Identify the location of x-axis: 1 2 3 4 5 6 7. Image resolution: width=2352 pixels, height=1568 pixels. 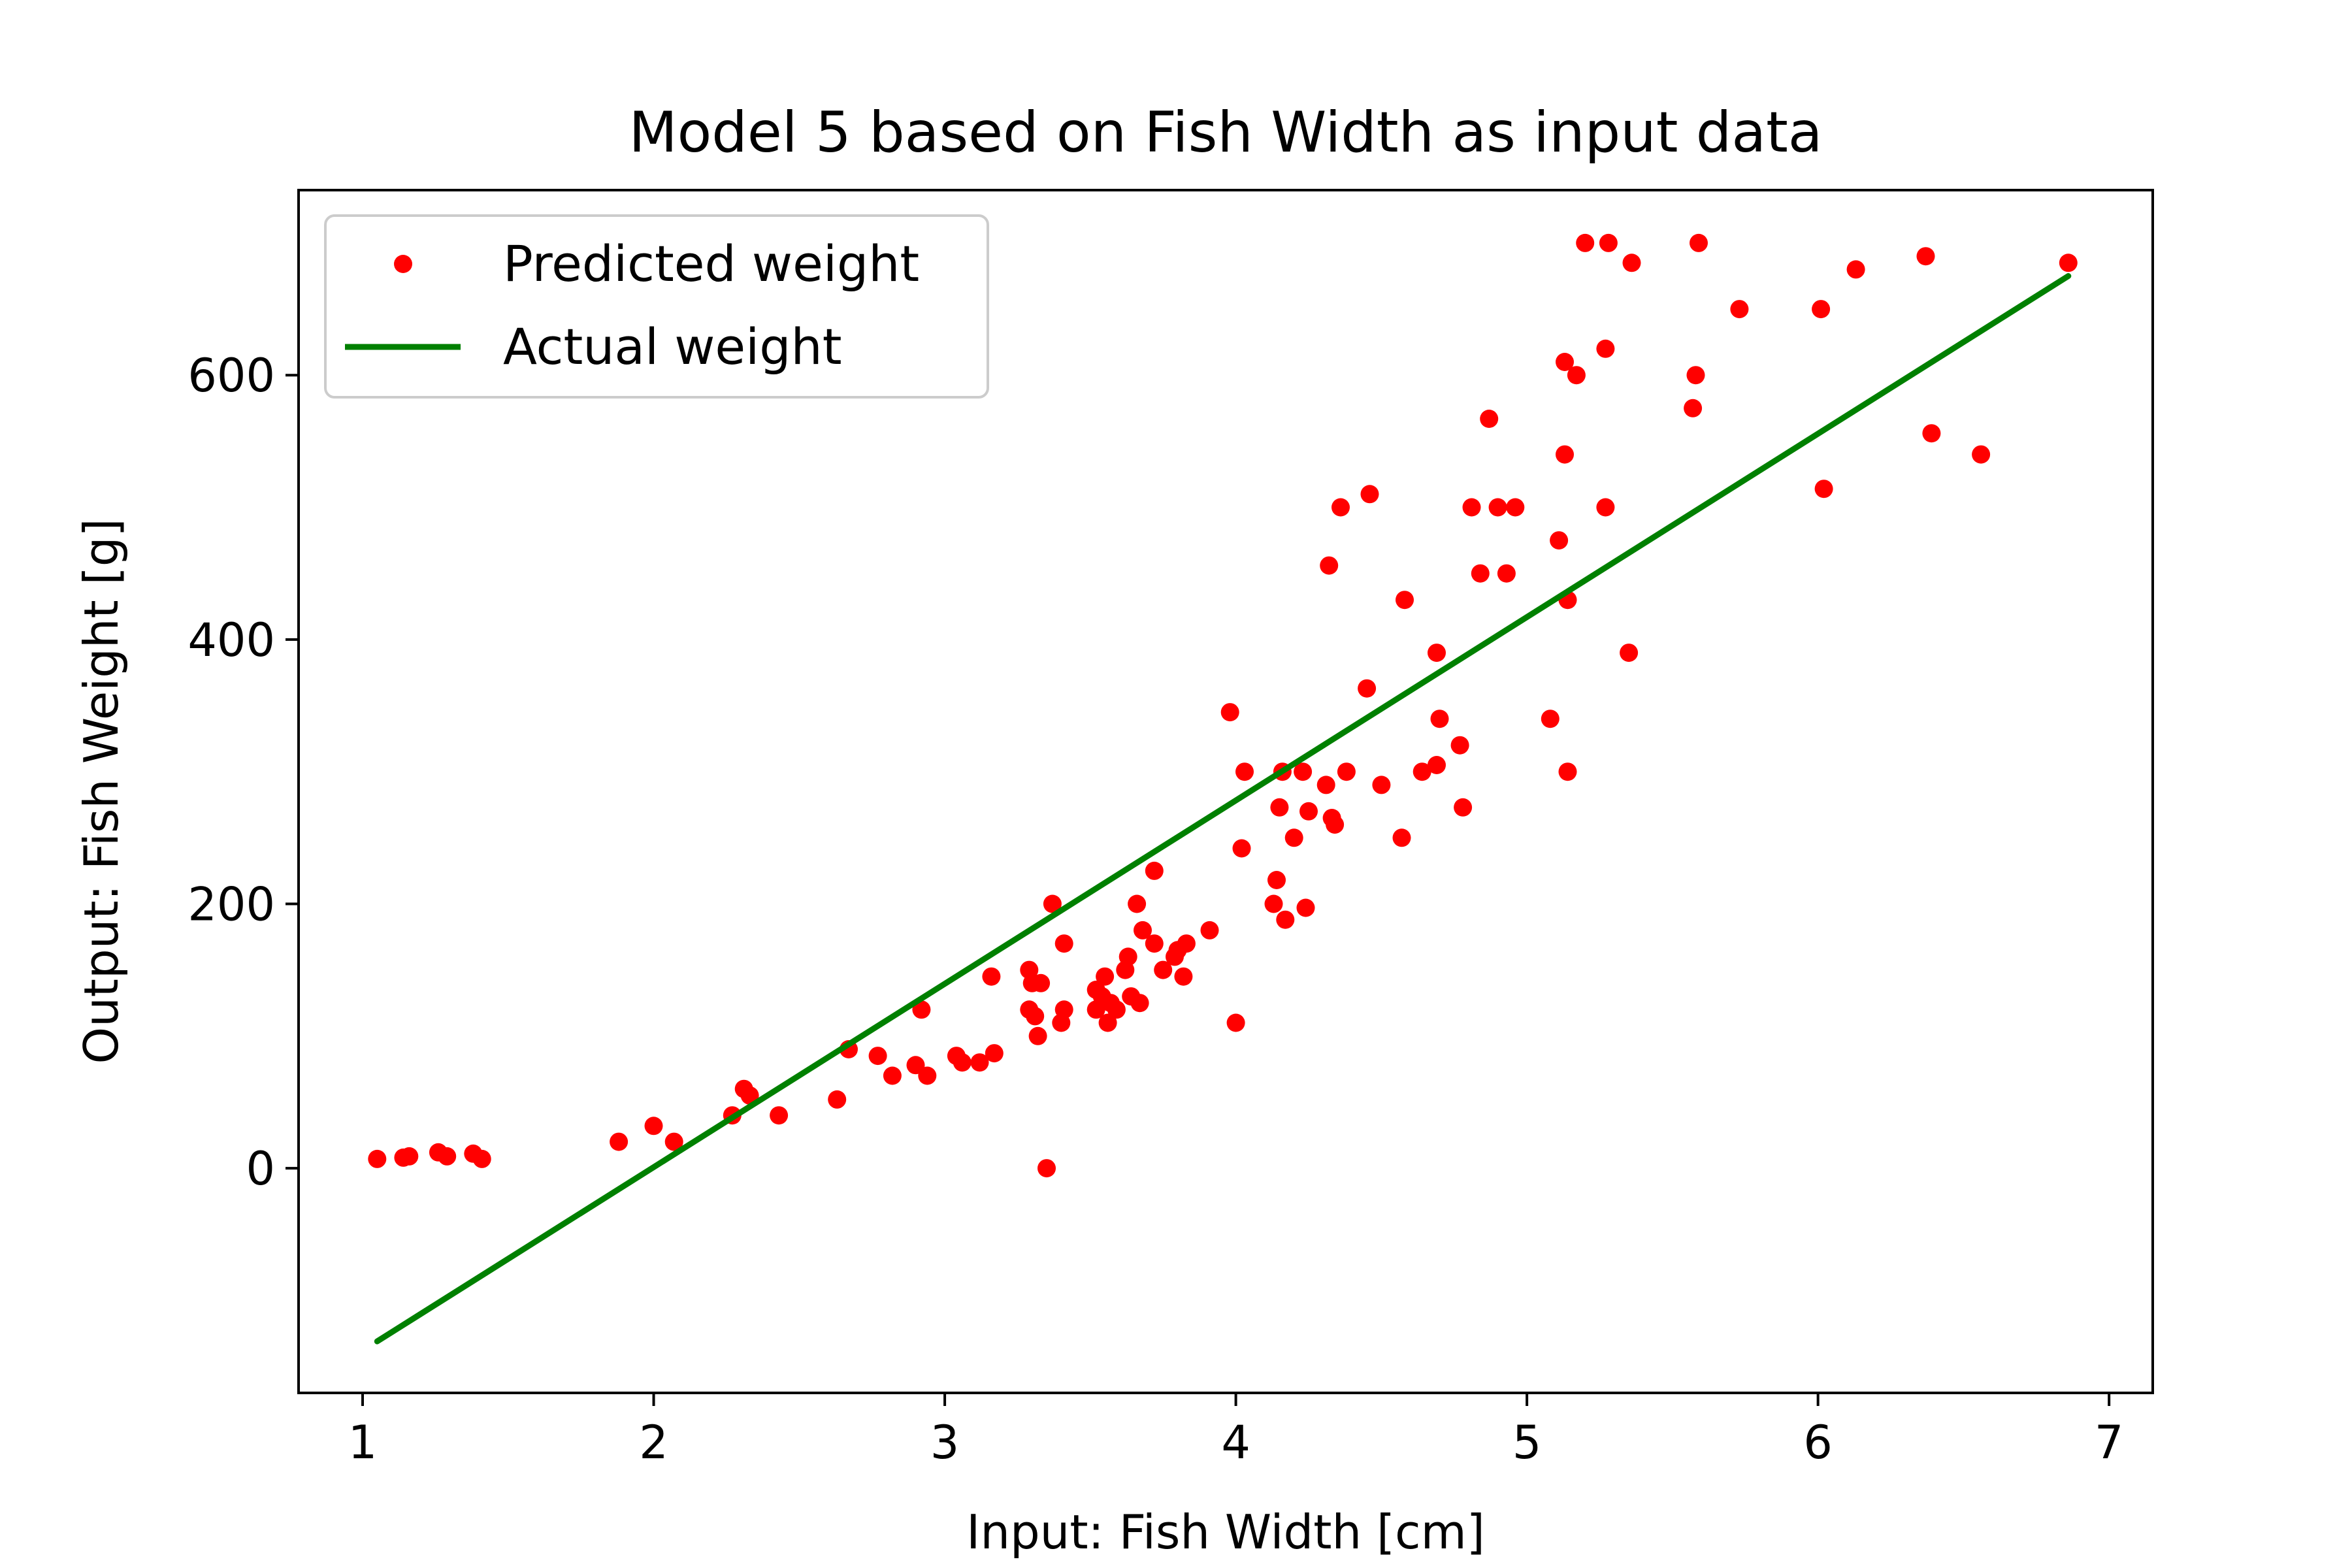
(1235, 1431).